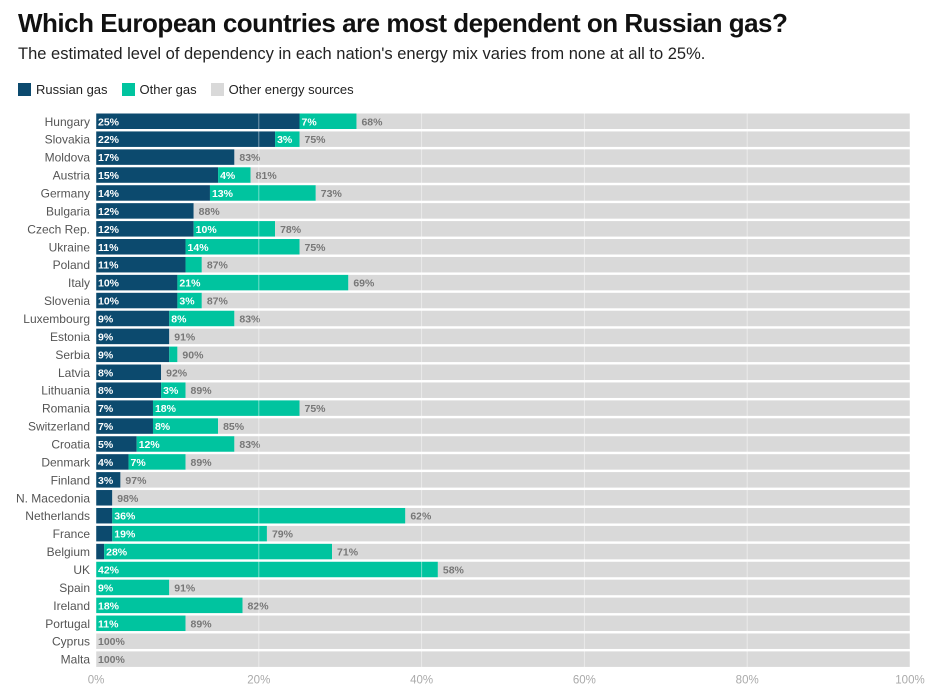 This screenshot has height=697, width=945. What do you see at coordinates (109, 176) in the screenshot?
I see `data-label: 15%` at bounding box center [109, 176].